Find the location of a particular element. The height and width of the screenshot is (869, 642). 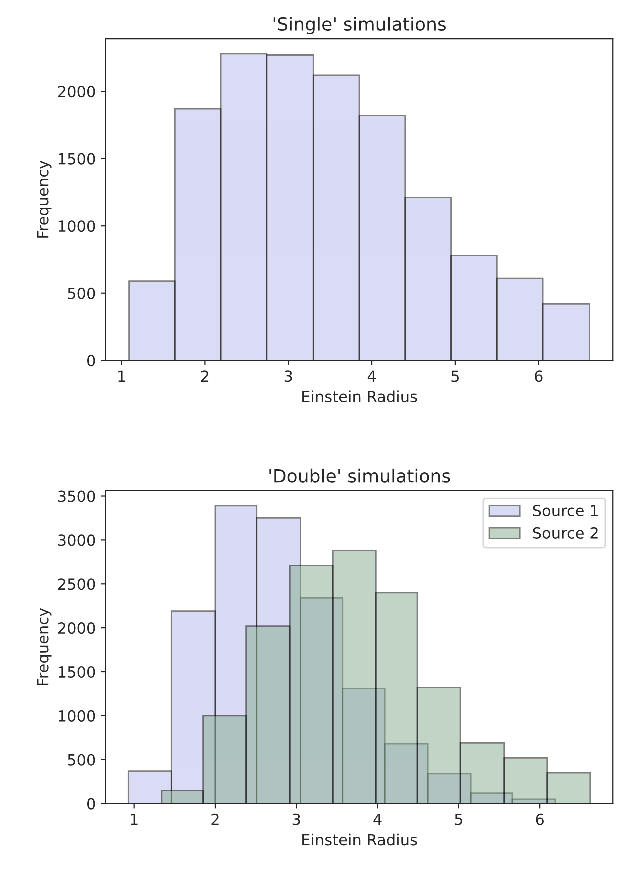

y-tick-label: 3000 is located at coordinates (77, 540).